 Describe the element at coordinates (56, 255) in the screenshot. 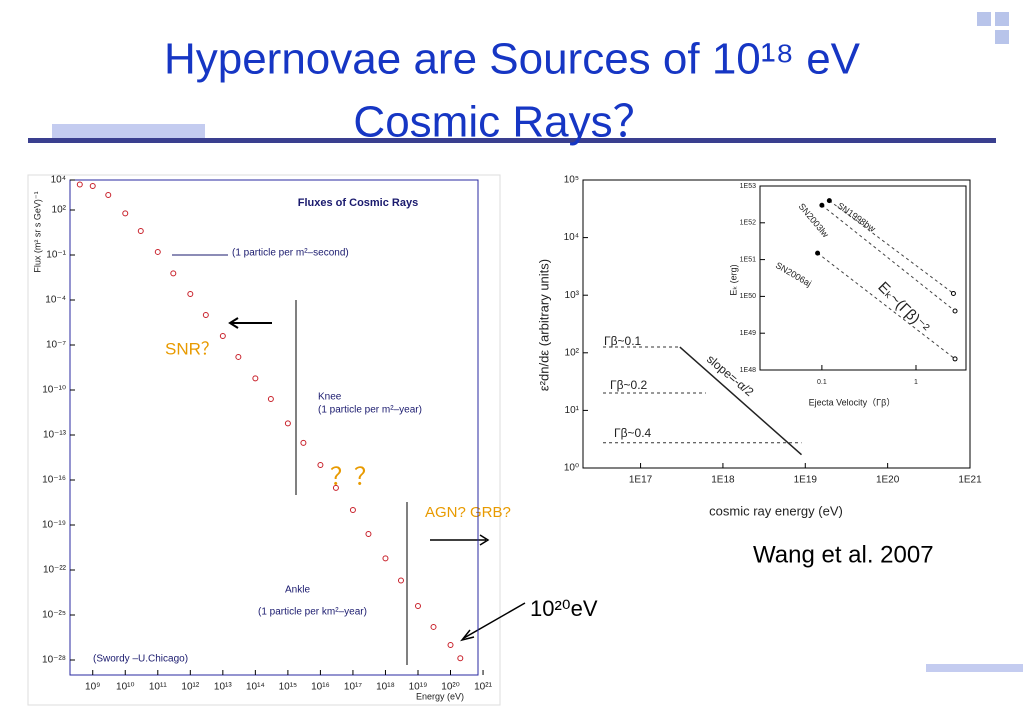

I see `y-tick-label: 10⁻¹` at that location.